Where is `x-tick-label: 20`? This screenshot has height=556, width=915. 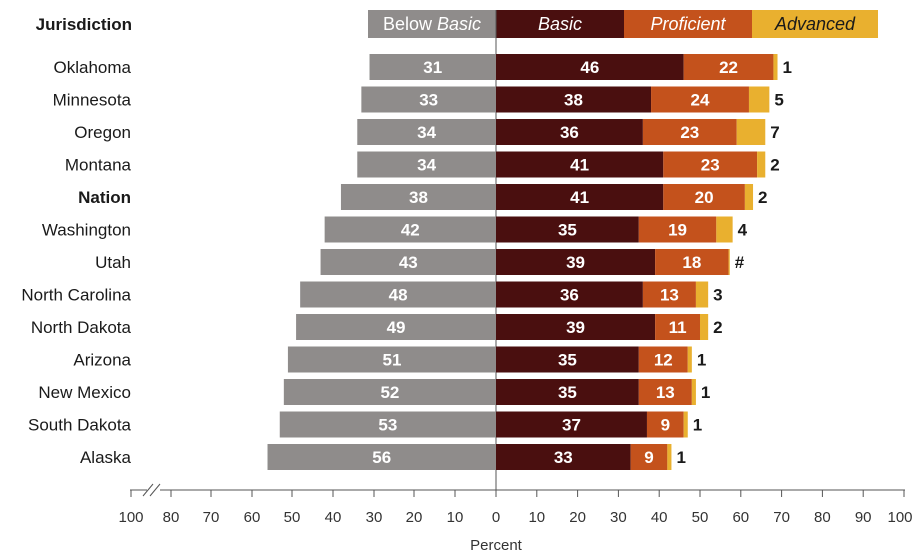
x-tick-label: 20 is located at coordinates (414, 517).